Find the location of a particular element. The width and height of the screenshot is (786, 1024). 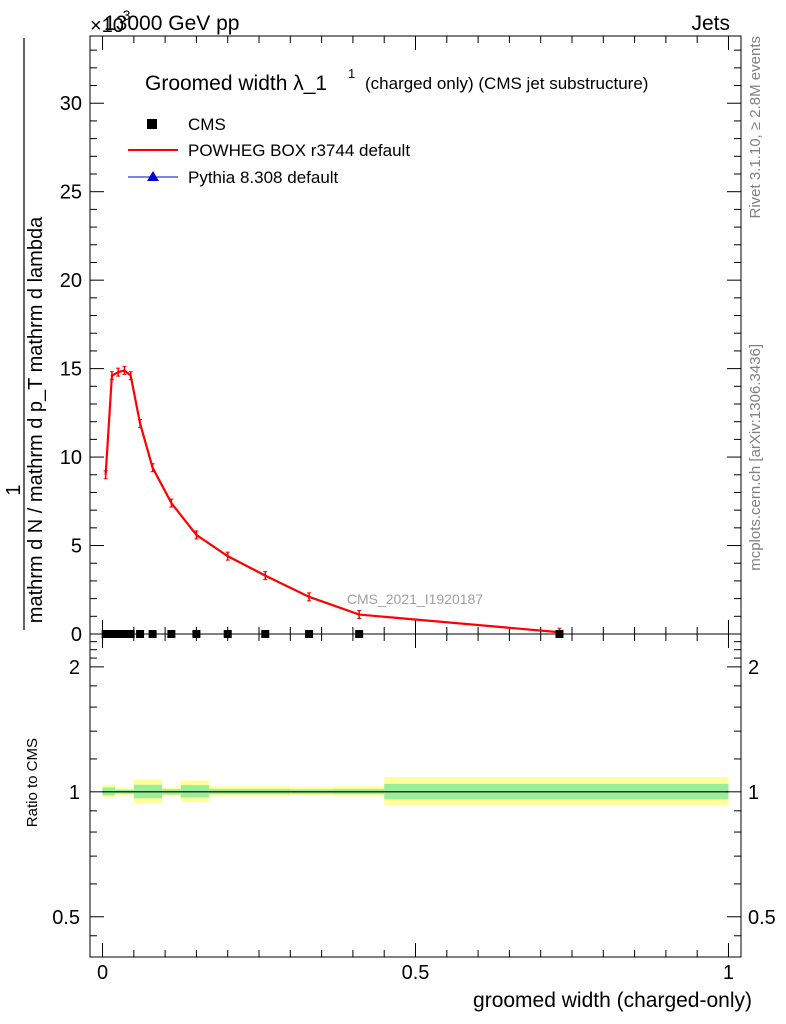

ratio-y-tick-label: 0.5 is located at coordinates (66, 918).